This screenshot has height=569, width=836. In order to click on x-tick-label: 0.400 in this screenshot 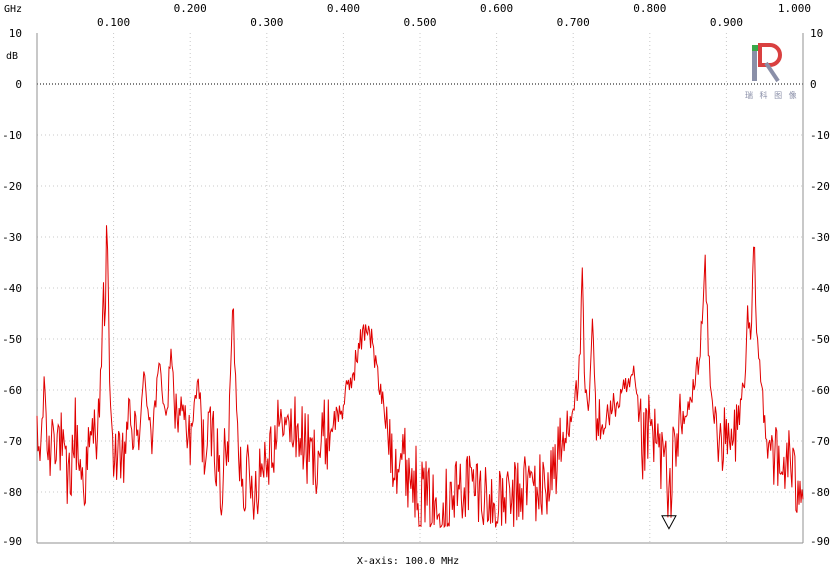, I will do `click(343, 8)`.